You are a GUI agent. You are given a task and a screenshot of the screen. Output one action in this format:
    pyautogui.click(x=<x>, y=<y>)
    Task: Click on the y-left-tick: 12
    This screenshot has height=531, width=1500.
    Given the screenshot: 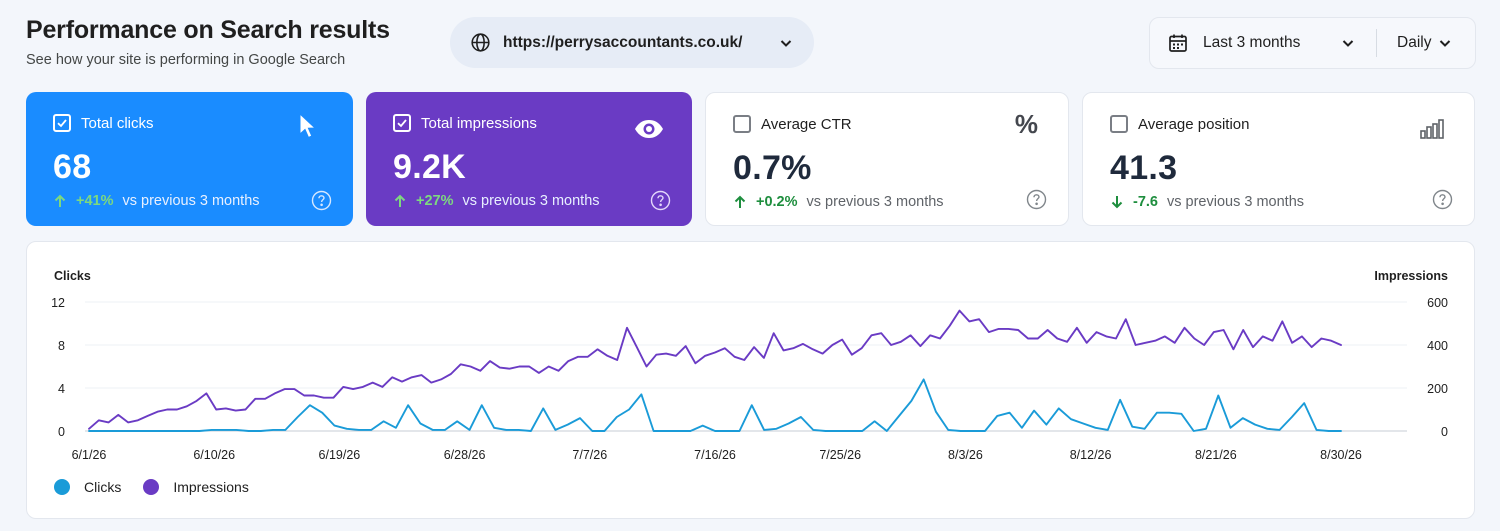 What is the action you would take?
    pyautogui.click(x=58, y=303)
    